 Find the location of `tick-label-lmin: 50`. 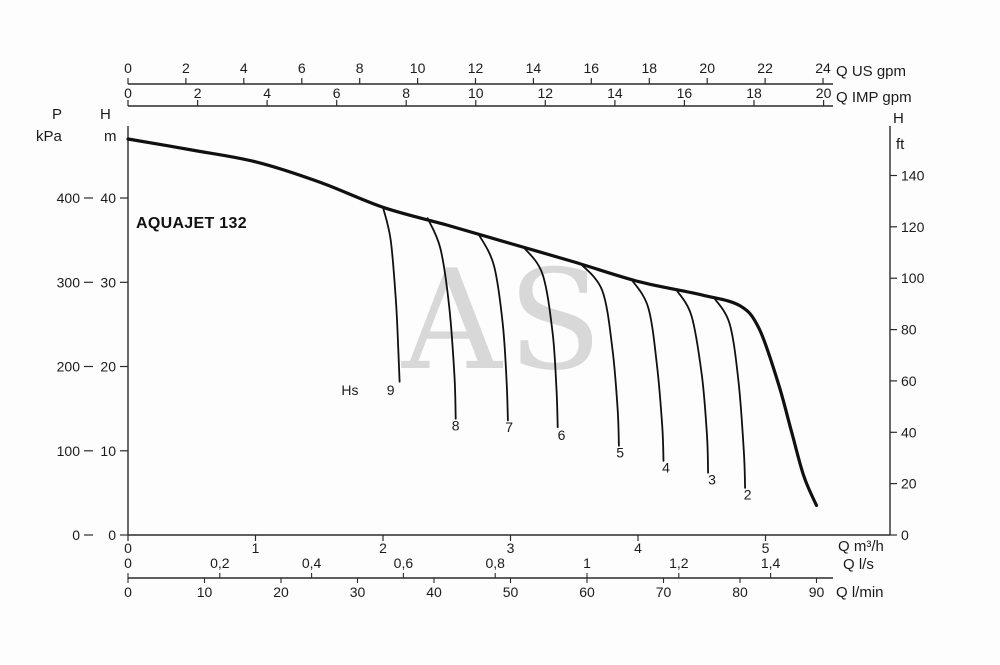

tick-label-lmin: 50 is located at coordinates (511, 592).